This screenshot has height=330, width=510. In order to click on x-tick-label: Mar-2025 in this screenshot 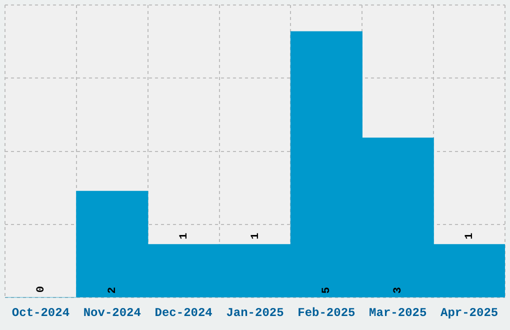, I will do `click(398, 313)`.